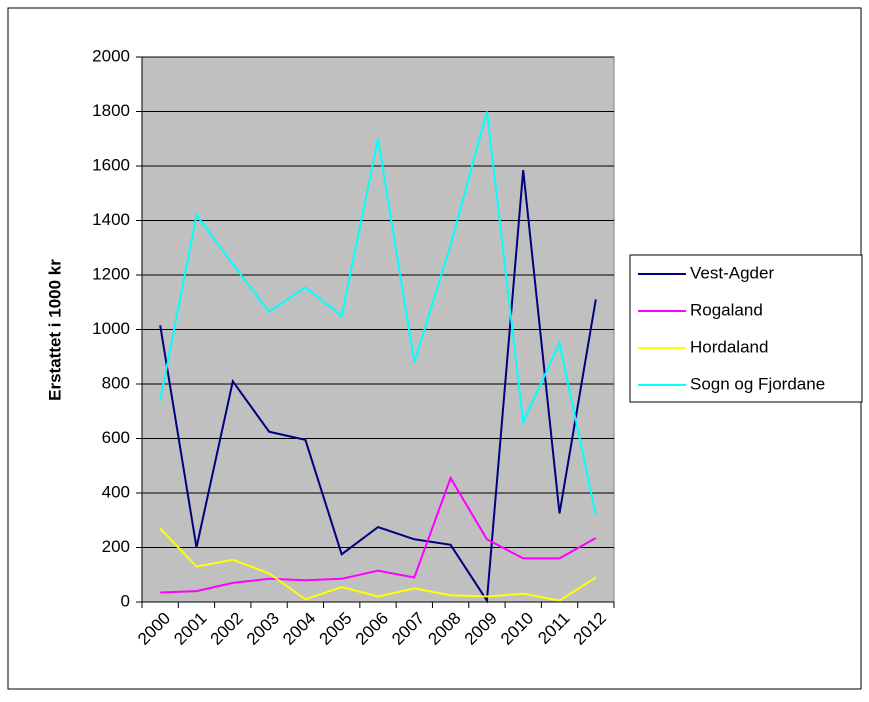 The image size is (869, 702). Describe the element at coordinates (125, 600) in the screenshot. I see `y-tick-label: 0` at that location.